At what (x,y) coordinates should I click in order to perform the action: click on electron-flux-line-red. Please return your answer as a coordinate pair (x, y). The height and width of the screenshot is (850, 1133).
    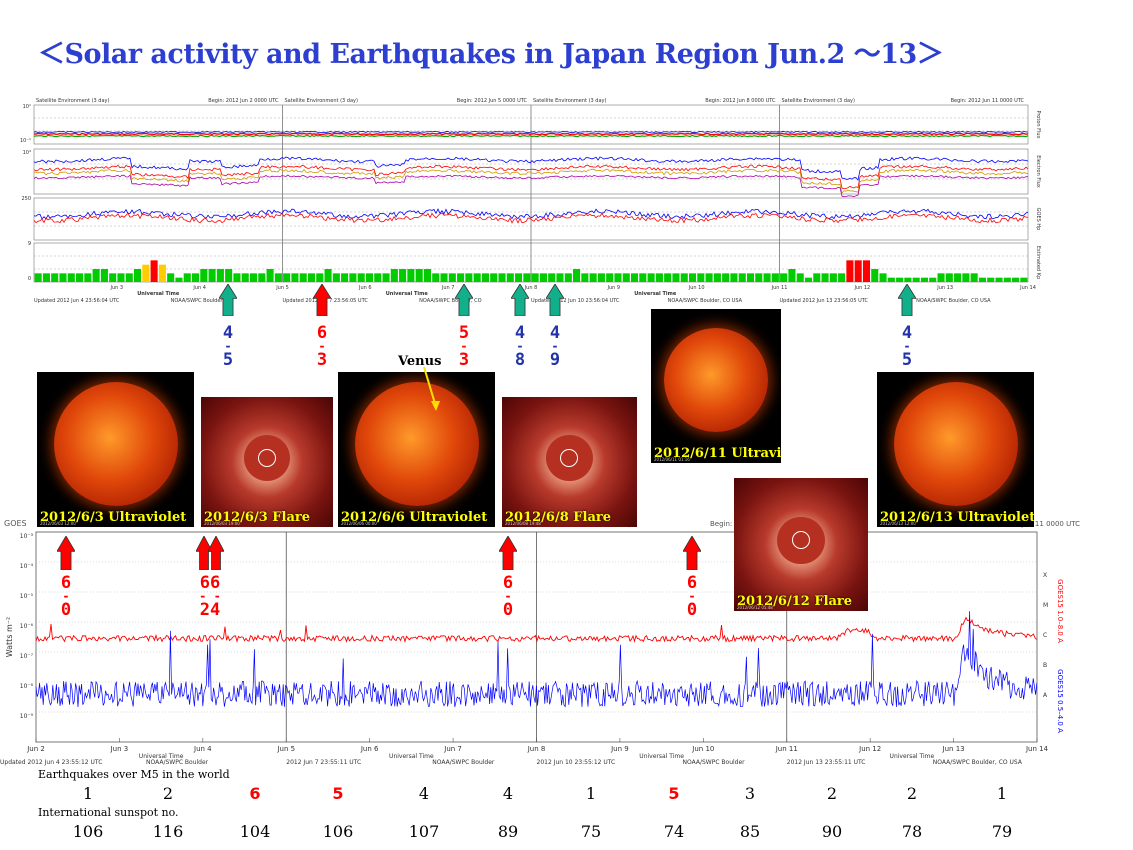
    Looking at the image, I should click on (531, 177).